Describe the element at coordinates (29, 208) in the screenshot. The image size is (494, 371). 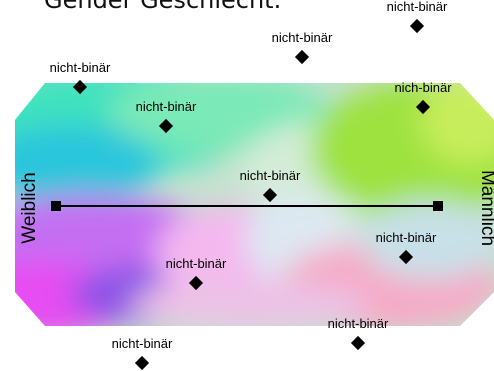
I see `axis-label-weiblich: Weiblich` at that location.